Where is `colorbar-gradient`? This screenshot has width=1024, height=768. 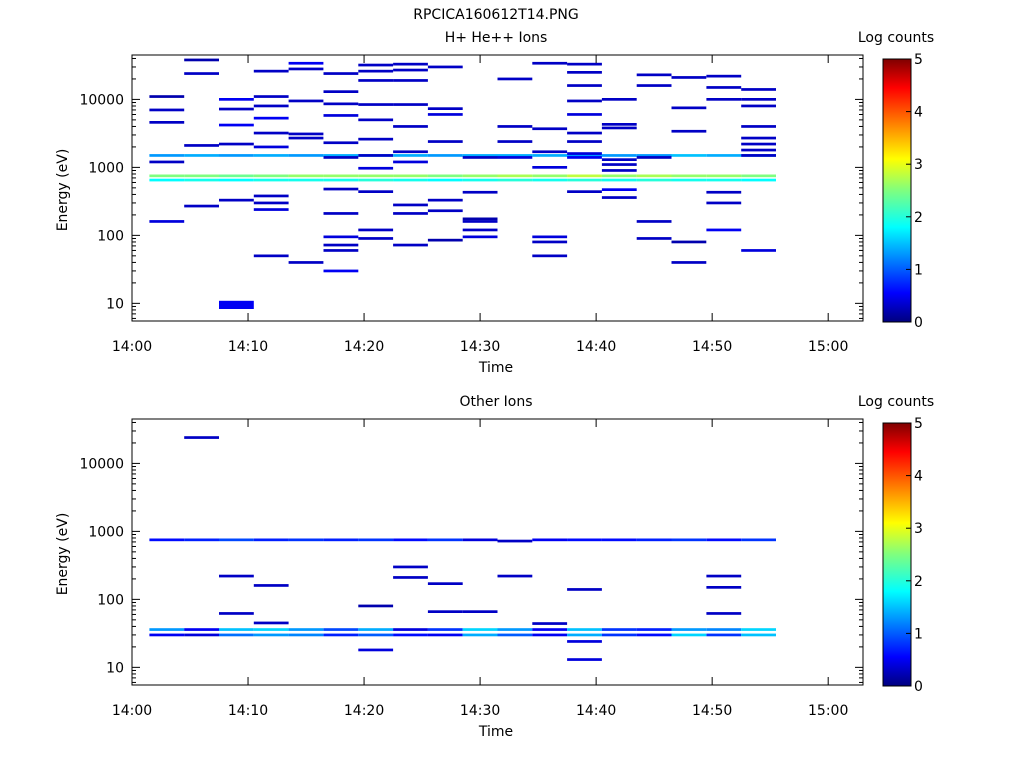
colorbar-gradient is located at coordinates (897, 190).